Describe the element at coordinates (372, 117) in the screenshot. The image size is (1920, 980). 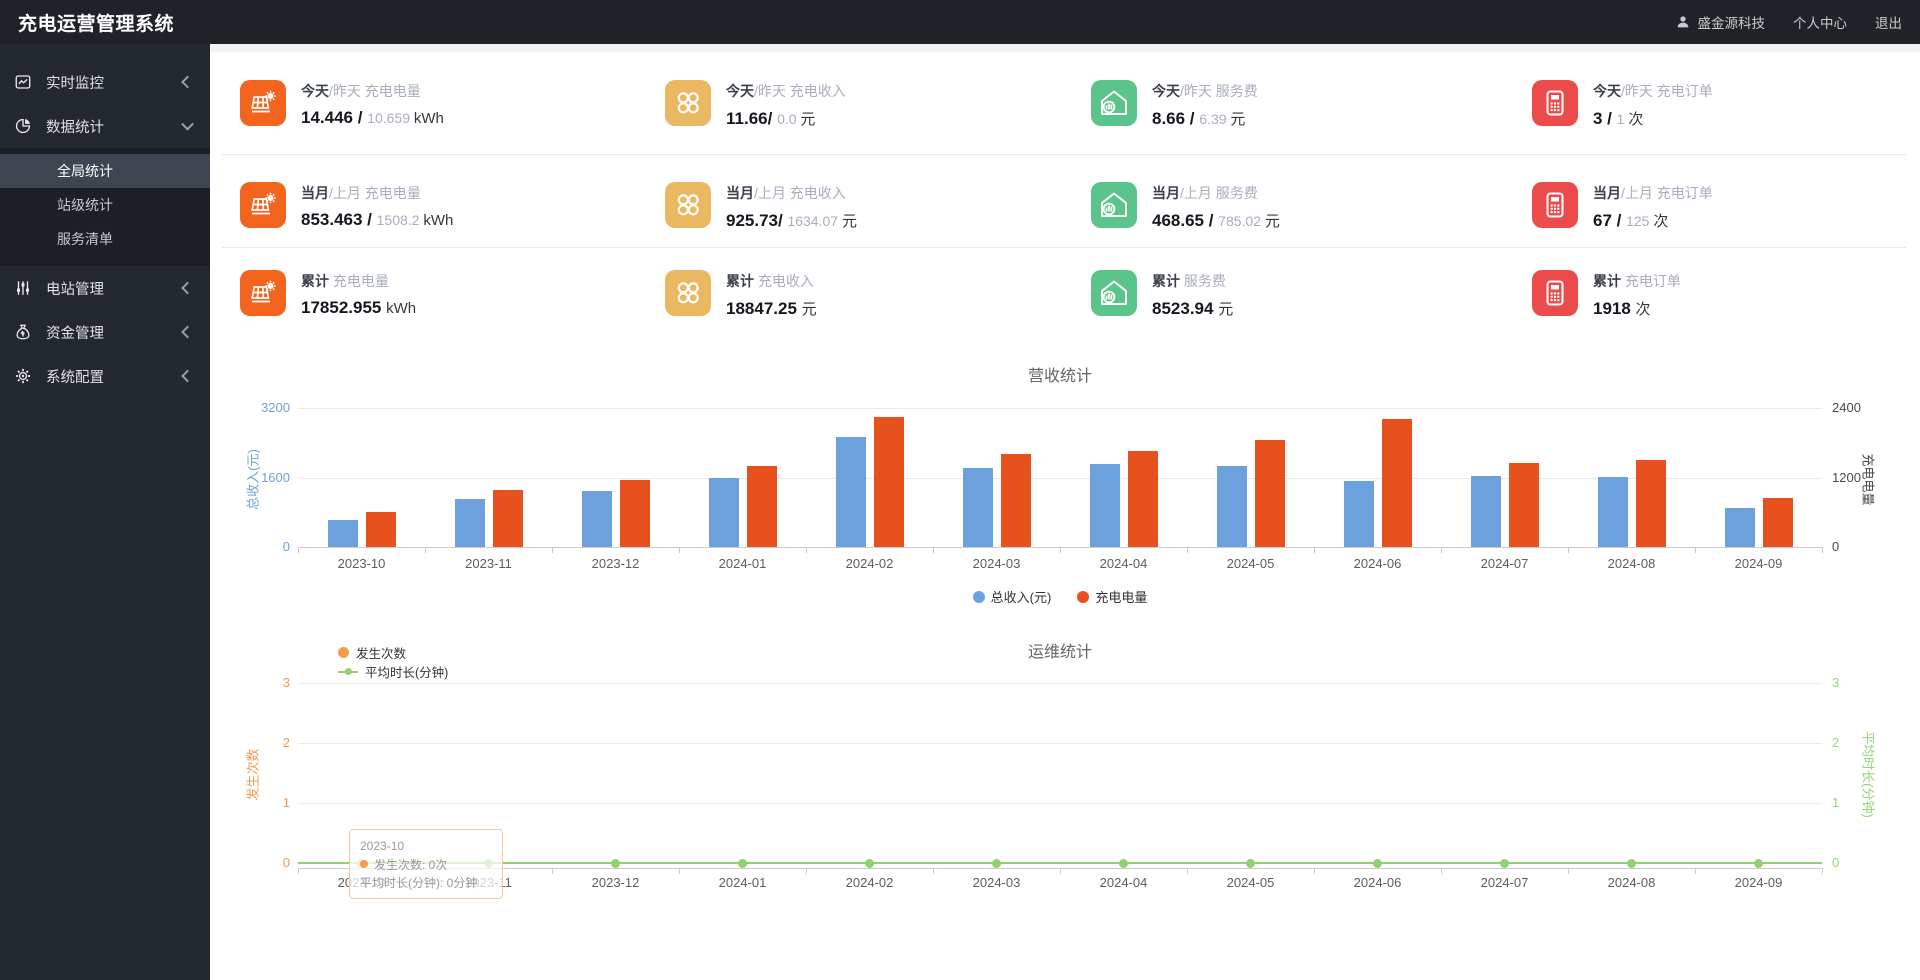
I see `stat-card-value: 14.446 / 10.659 kWh` at that location.